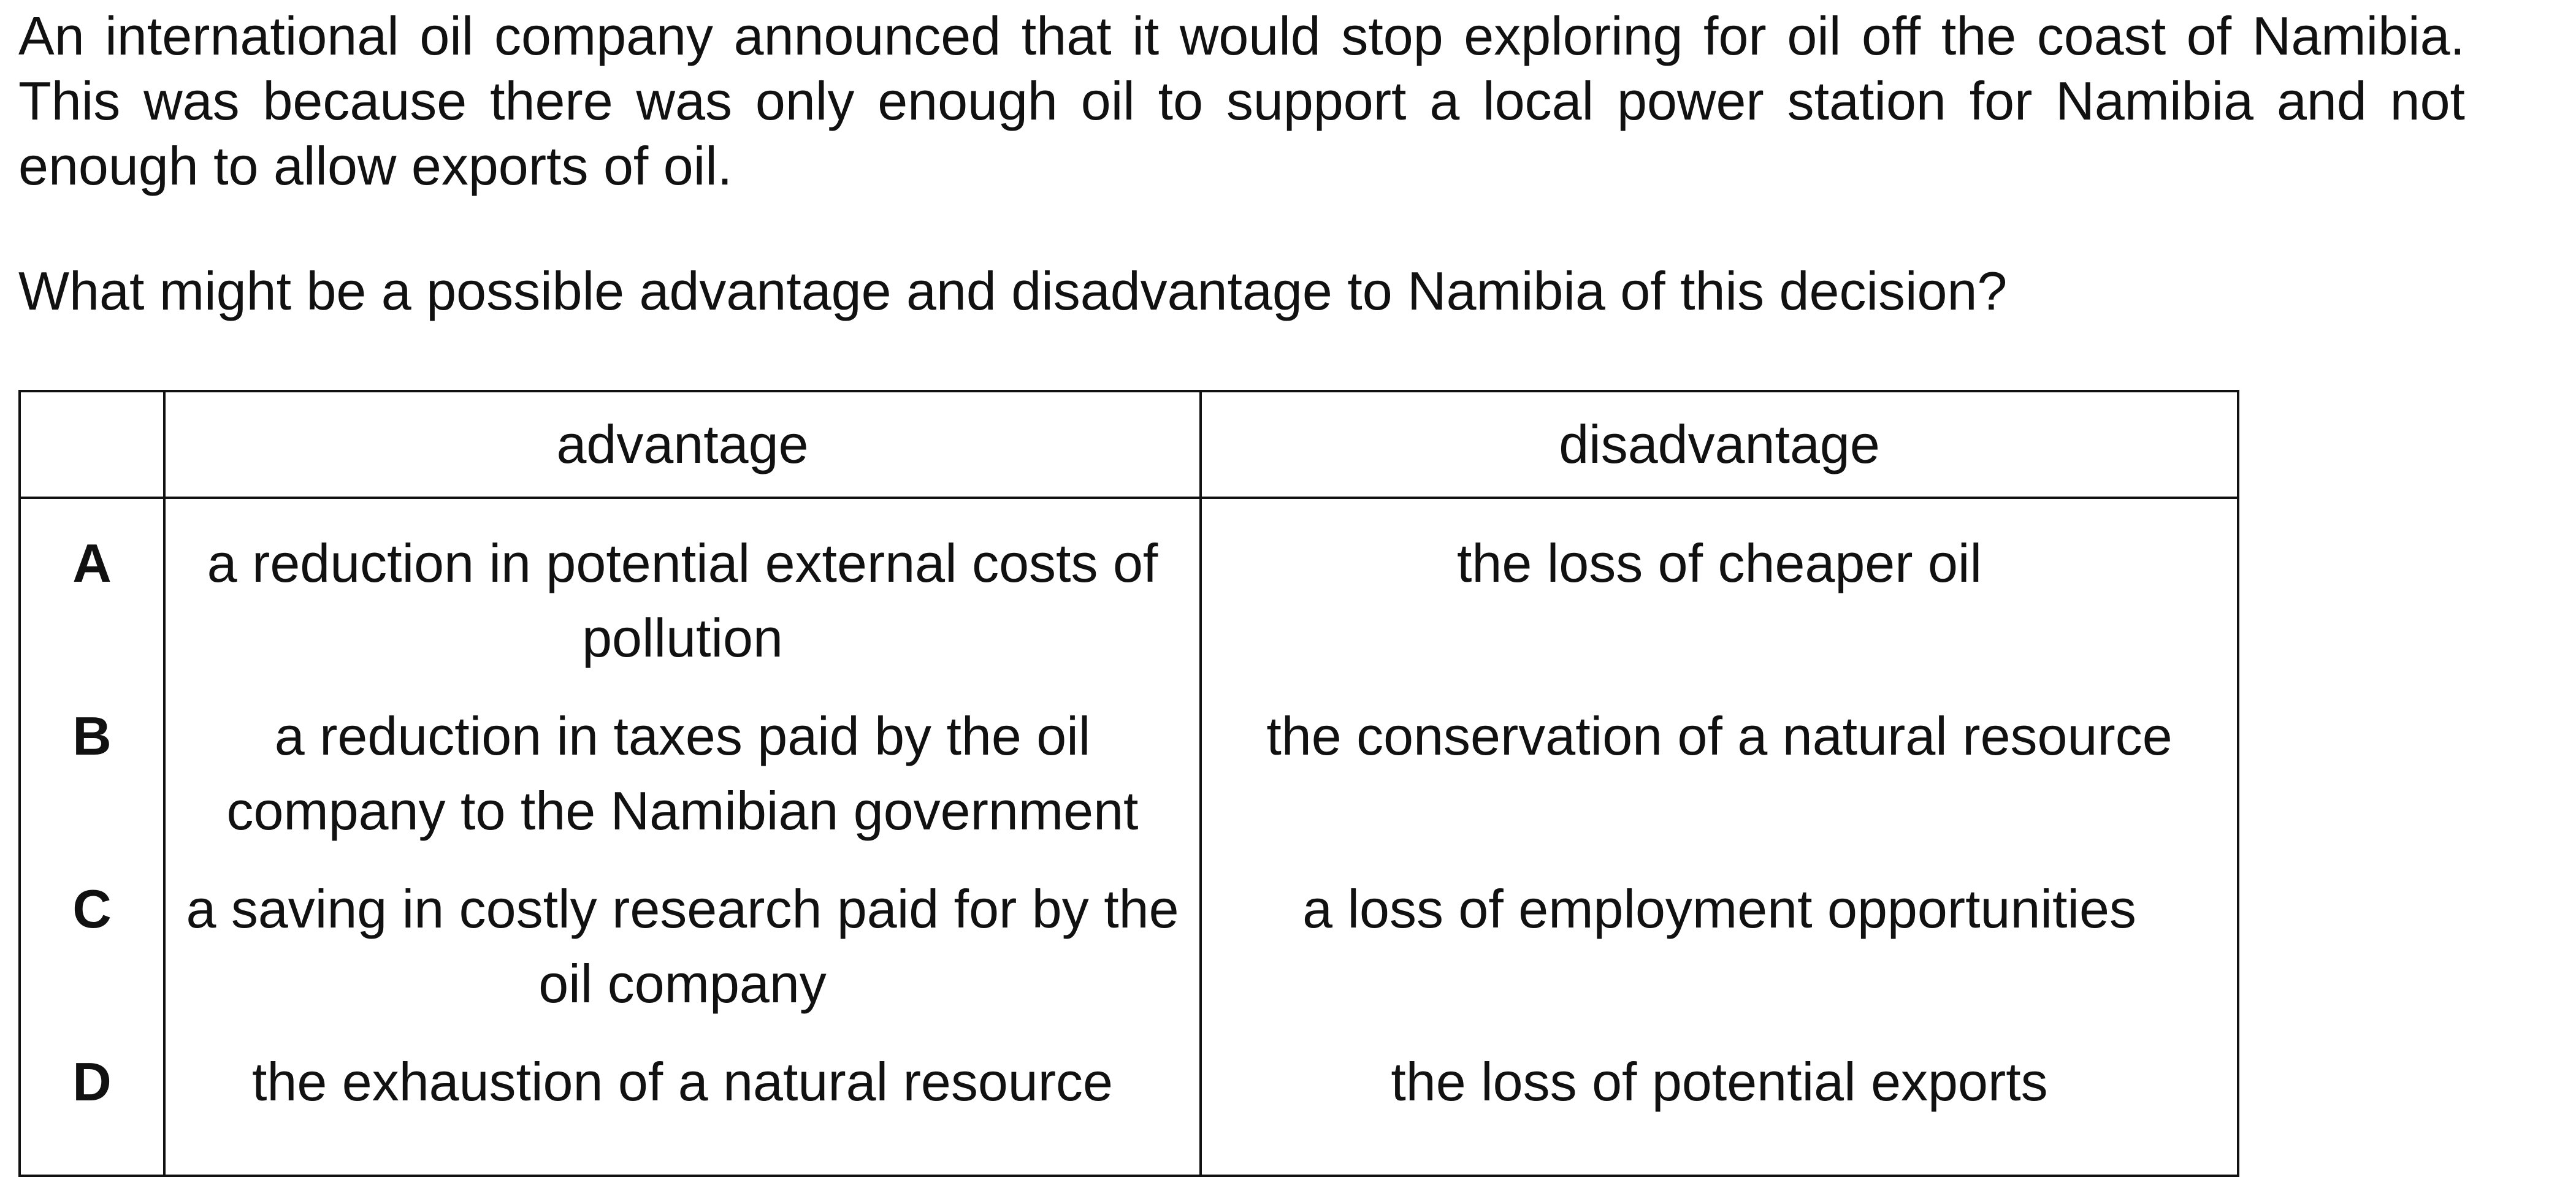 The image size is (2576, 1177). I want to click on option-letter: A, so click(92, 563).